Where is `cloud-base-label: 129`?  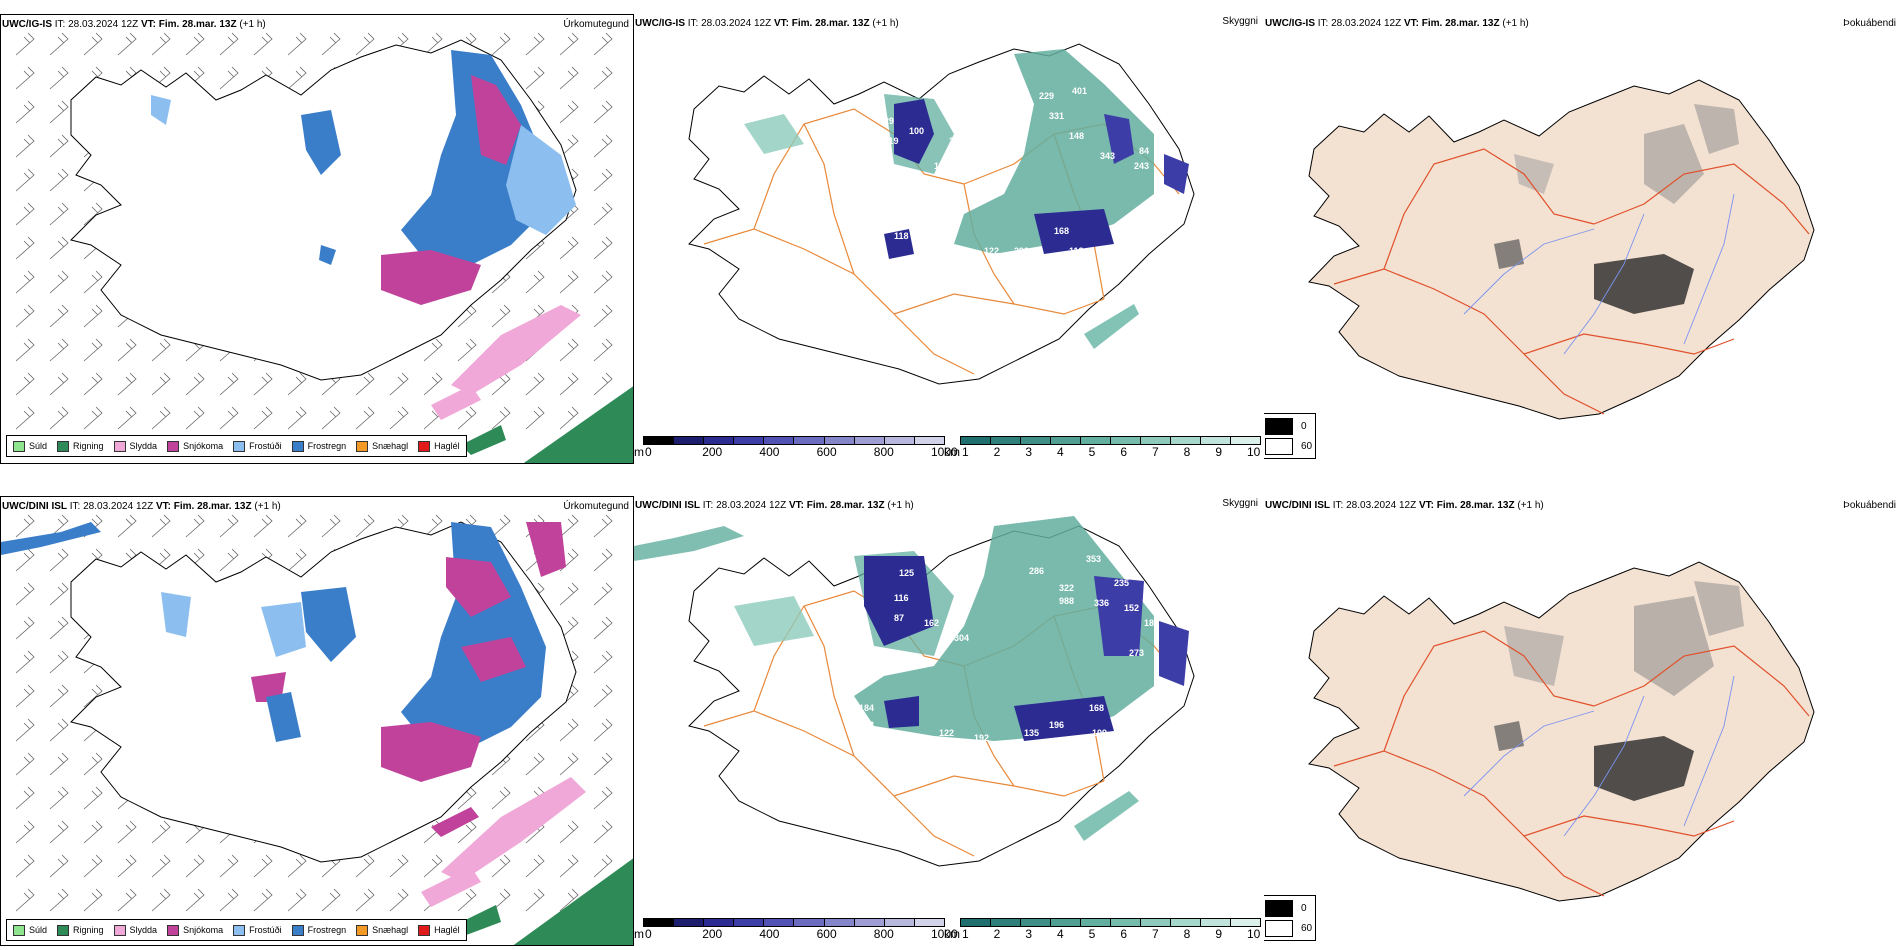 cloud-base-label: 129 is located at coordinates (886, 121).